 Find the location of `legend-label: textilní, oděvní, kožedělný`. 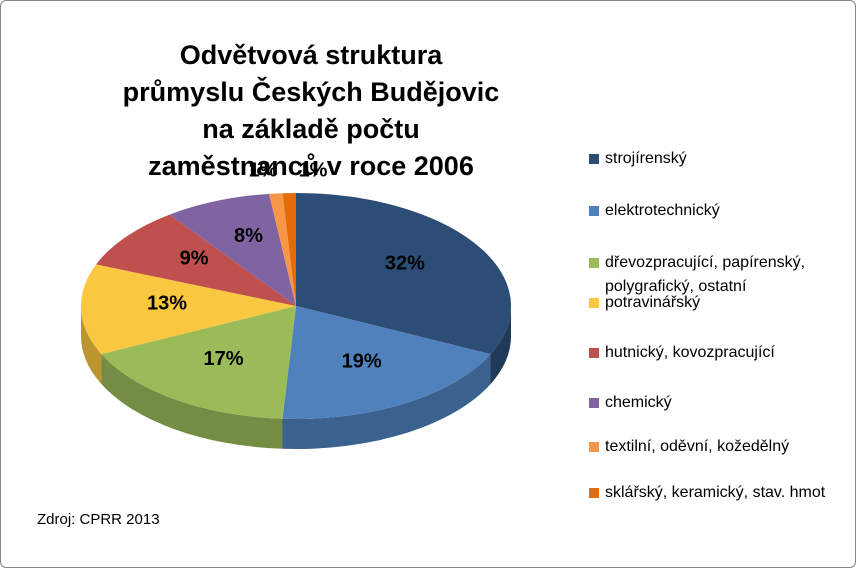

legend-label: textilní, oděvní, kožedělný is located at coordinates (697, 446).